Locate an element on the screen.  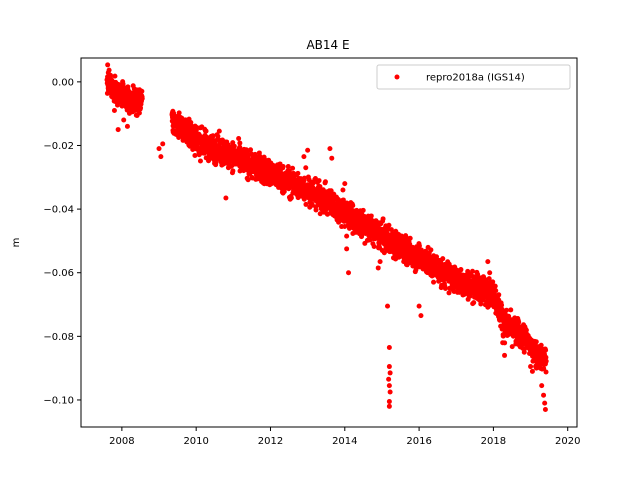
x-tick-label: 2018 is located at coordinates (493, 441).